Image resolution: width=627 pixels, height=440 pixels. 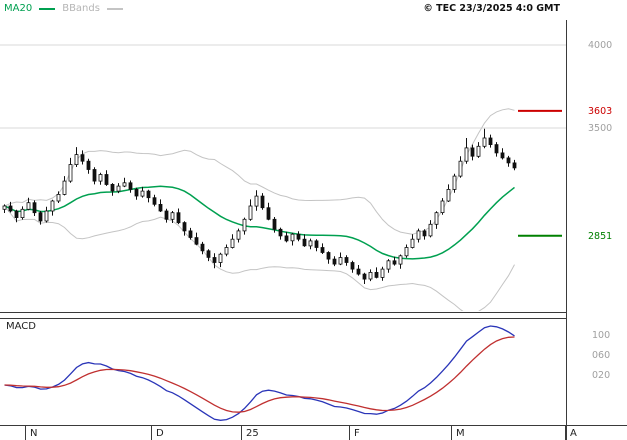 What do you see at coordinates (47, 9) in the screenshot?
I see `ma20-line-swatch` at bounding box center [47, 9].